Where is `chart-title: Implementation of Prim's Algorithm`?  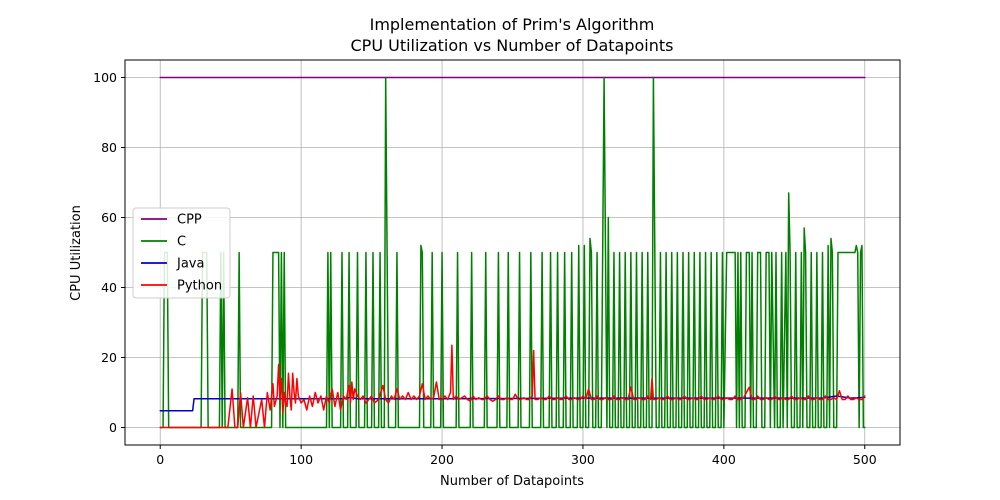 chart-title: Implementation of Prim's Algorithm is located at coordinates (512, 24).